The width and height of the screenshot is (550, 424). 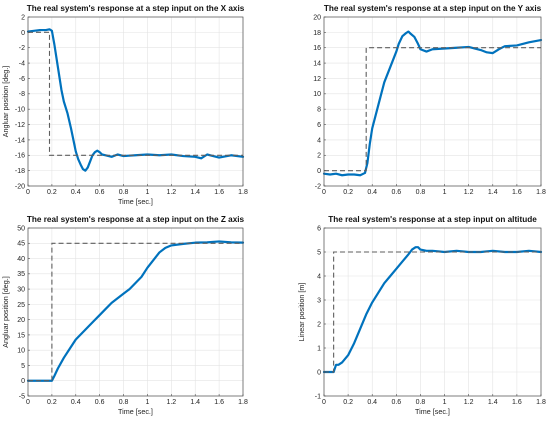 What do you see at coordinates (319, 252) in the screenshot?
I see `y-tick-label: 5` at bounding box center [319, 252].